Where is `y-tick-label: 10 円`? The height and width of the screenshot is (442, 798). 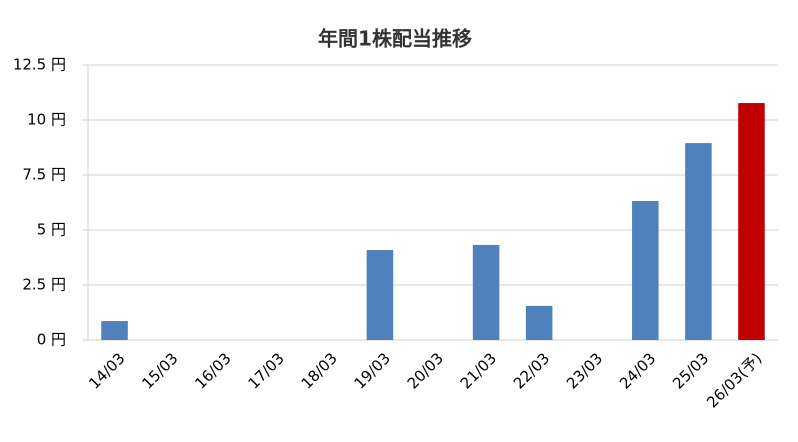
y-tick-label: 10 円 is located at coordinates (46, 120).